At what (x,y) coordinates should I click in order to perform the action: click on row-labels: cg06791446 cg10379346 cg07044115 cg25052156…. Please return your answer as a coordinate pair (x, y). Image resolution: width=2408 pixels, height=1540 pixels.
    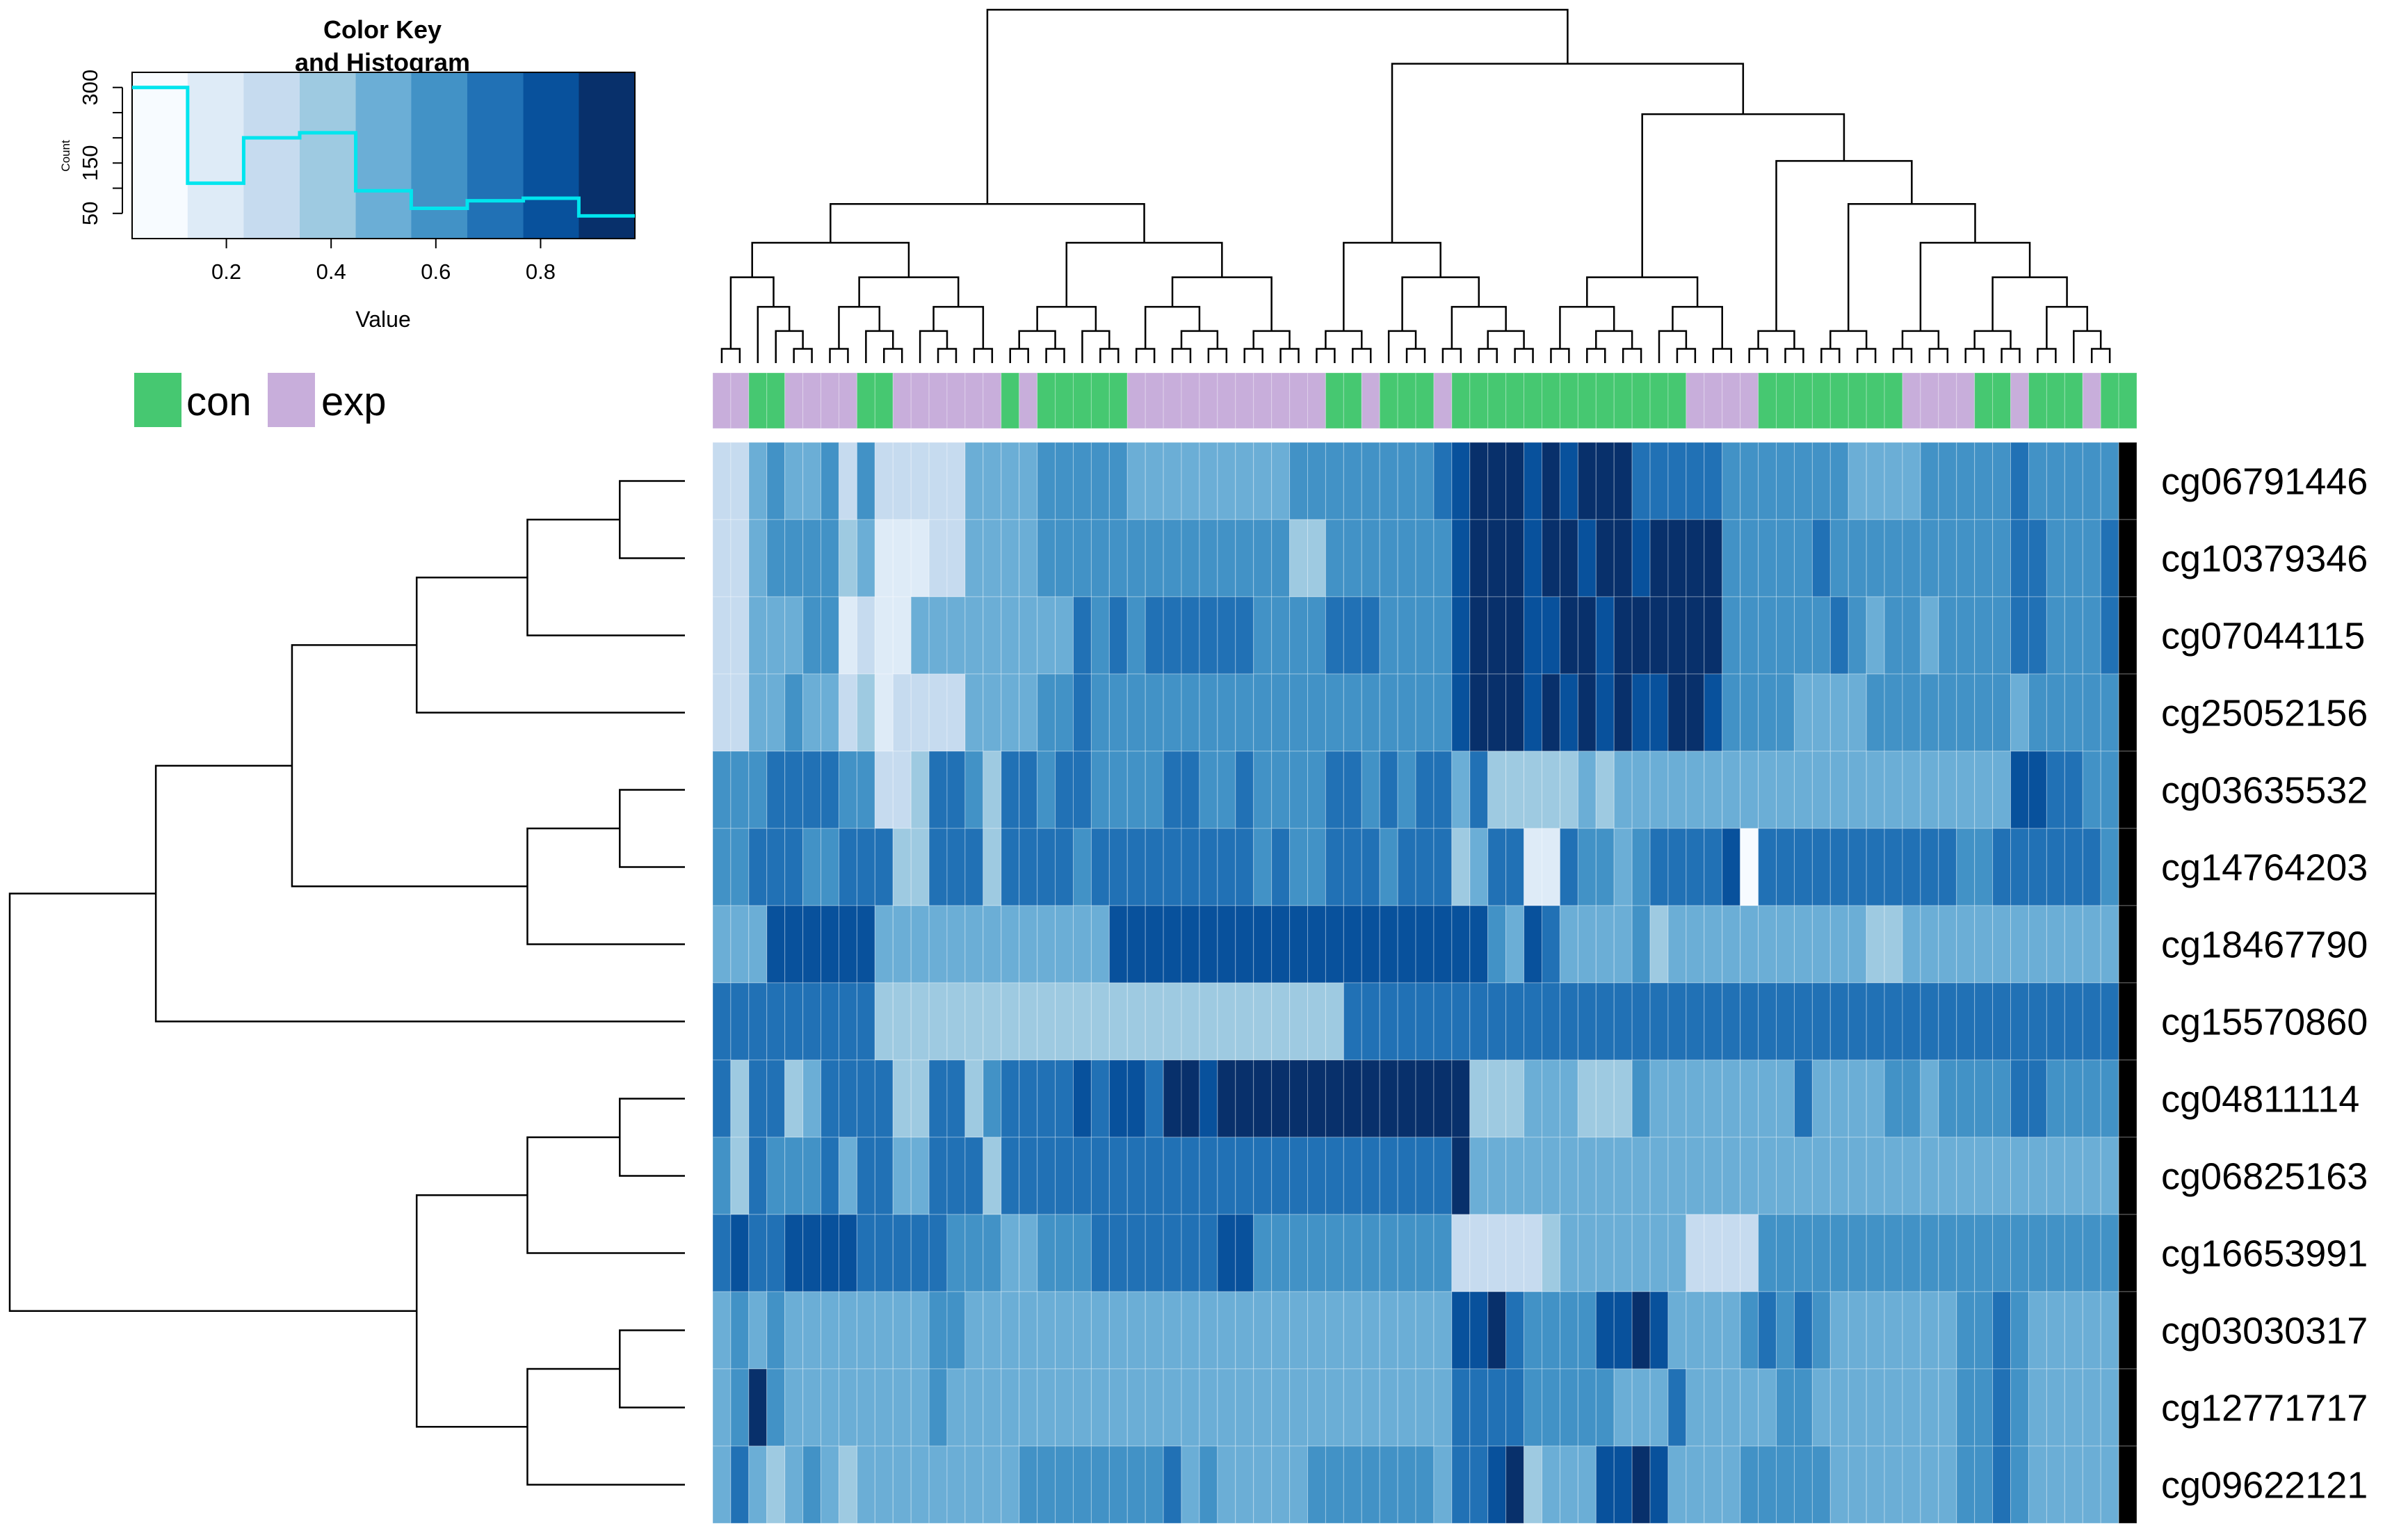
    Looking at the image, I should click on (2265, 984).